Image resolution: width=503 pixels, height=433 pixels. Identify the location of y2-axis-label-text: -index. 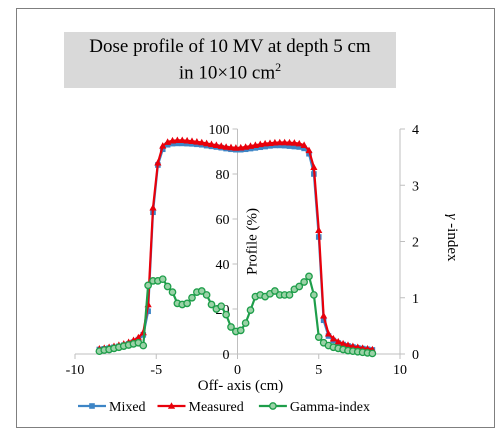
(452, 240).